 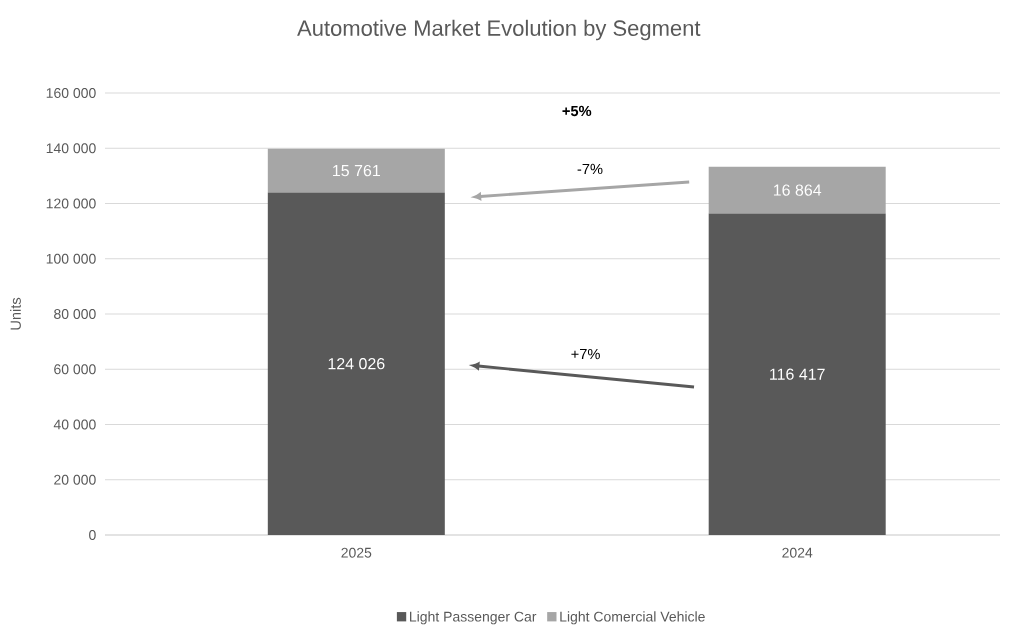 I want to click on y-tick-label: 0, so click(x=92, y=535).